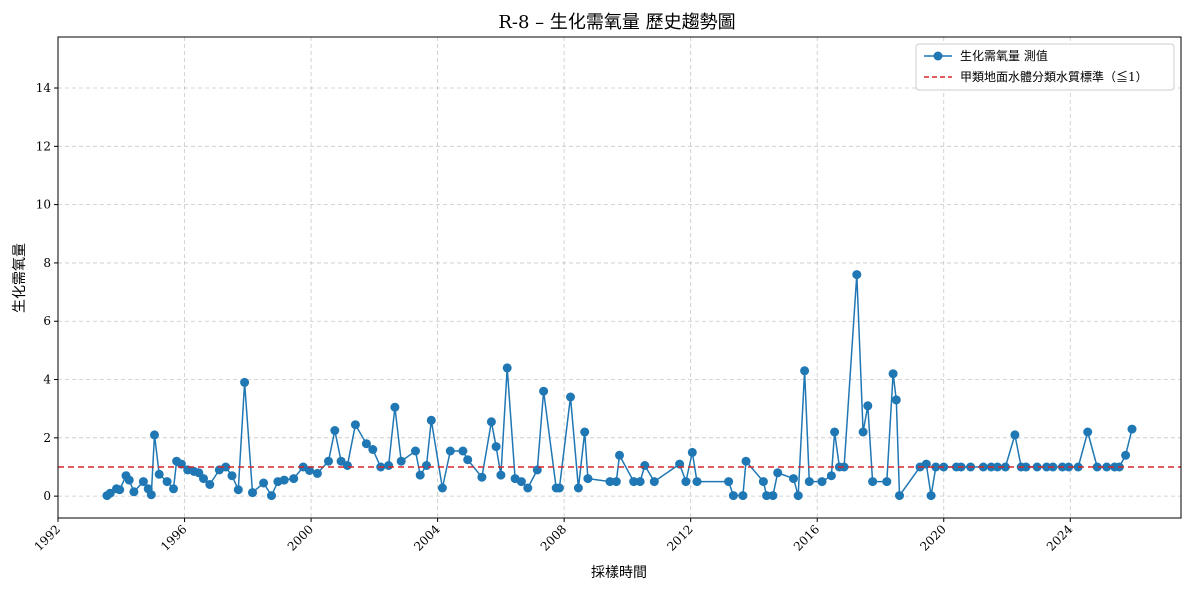  What do you see at coordinates (553, 537) in the screenshot?
I see `x-tick-label: 2008` at bounding box center [553, 537].